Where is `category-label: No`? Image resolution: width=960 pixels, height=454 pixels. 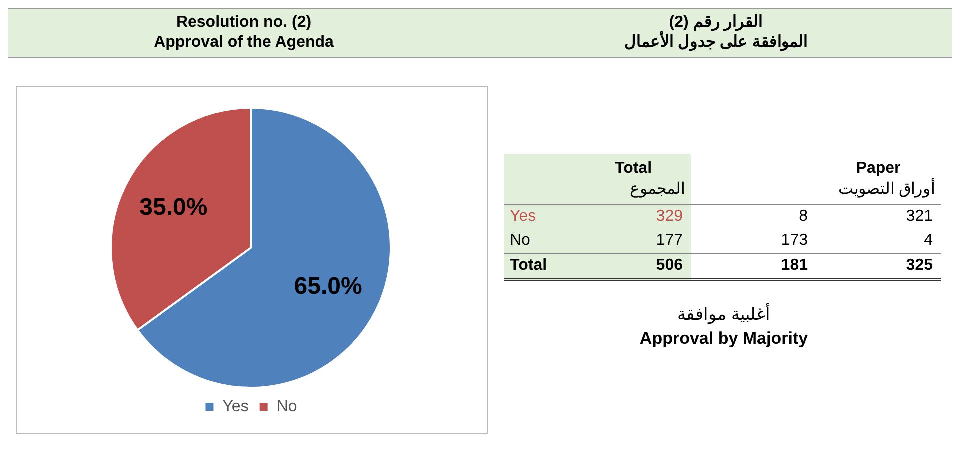
category-label: No is located at coordinates (520, 240).